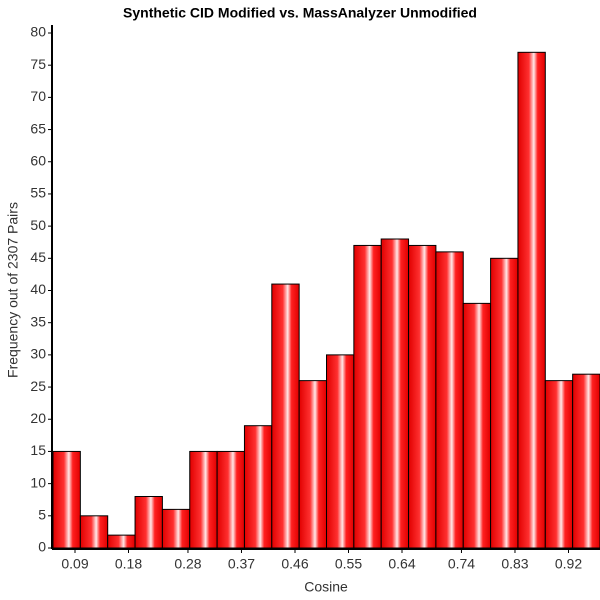  What do you see at coordinates (42, 515) in the screenshot?
I see `y-tick-label: 5` at bounding box center [42, 515].